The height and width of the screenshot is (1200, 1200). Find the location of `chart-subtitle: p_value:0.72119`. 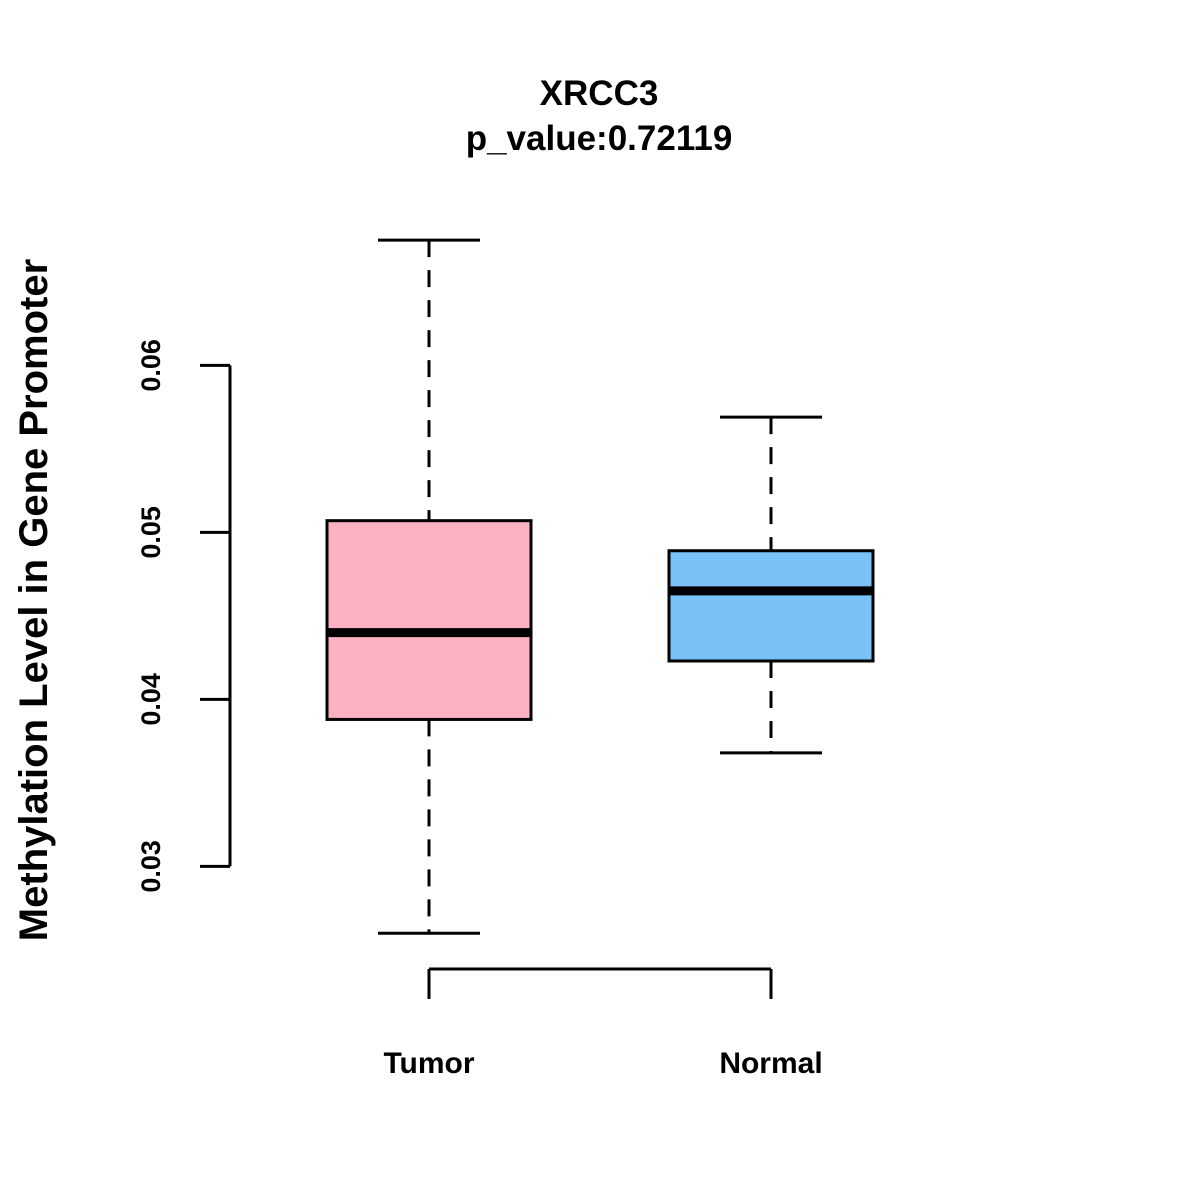

chart-subtitle: p_value:0.72119 is located at coordinates (599, 138).